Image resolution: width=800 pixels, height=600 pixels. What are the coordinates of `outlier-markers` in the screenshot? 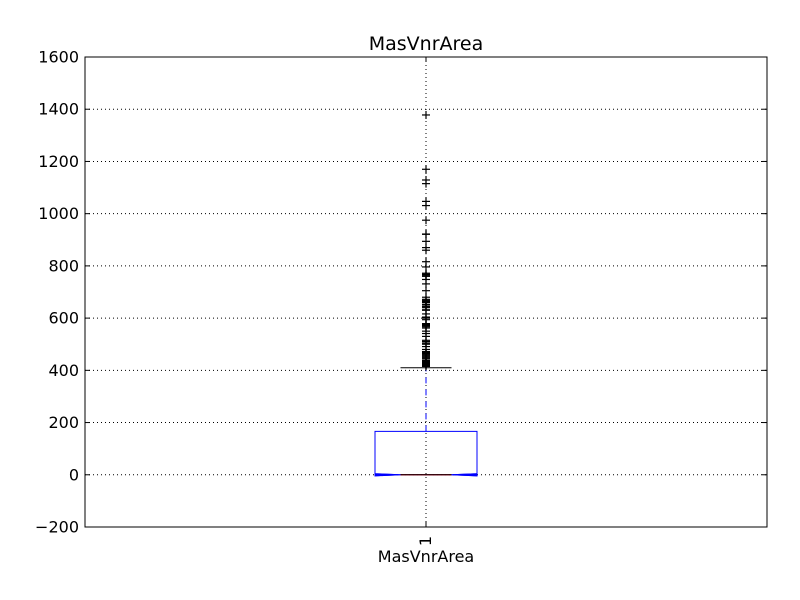 It's located at (426, 240).